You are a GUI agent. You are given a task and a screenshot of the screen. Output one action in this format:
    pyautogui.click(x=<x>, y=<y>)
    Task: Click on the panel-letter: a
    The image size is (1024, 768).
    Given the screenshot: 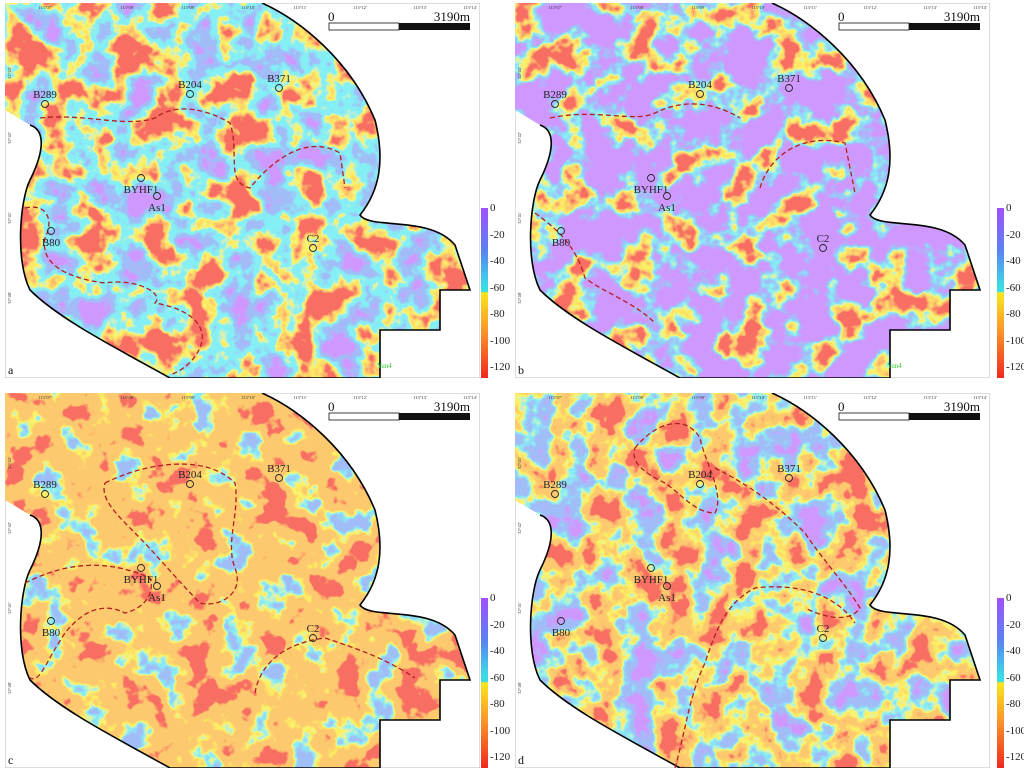 What is the action you would take?
    pyautogui.click(x=11, y=370)
    